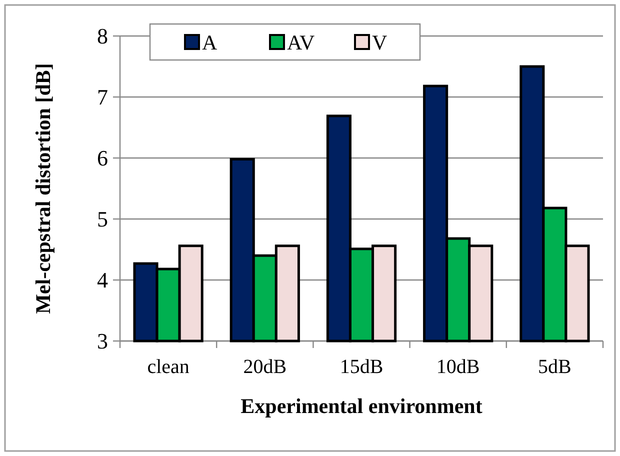  Describe the element at coordinates (210, 42) in the screenshot. I see `legend-label: A` at that location.